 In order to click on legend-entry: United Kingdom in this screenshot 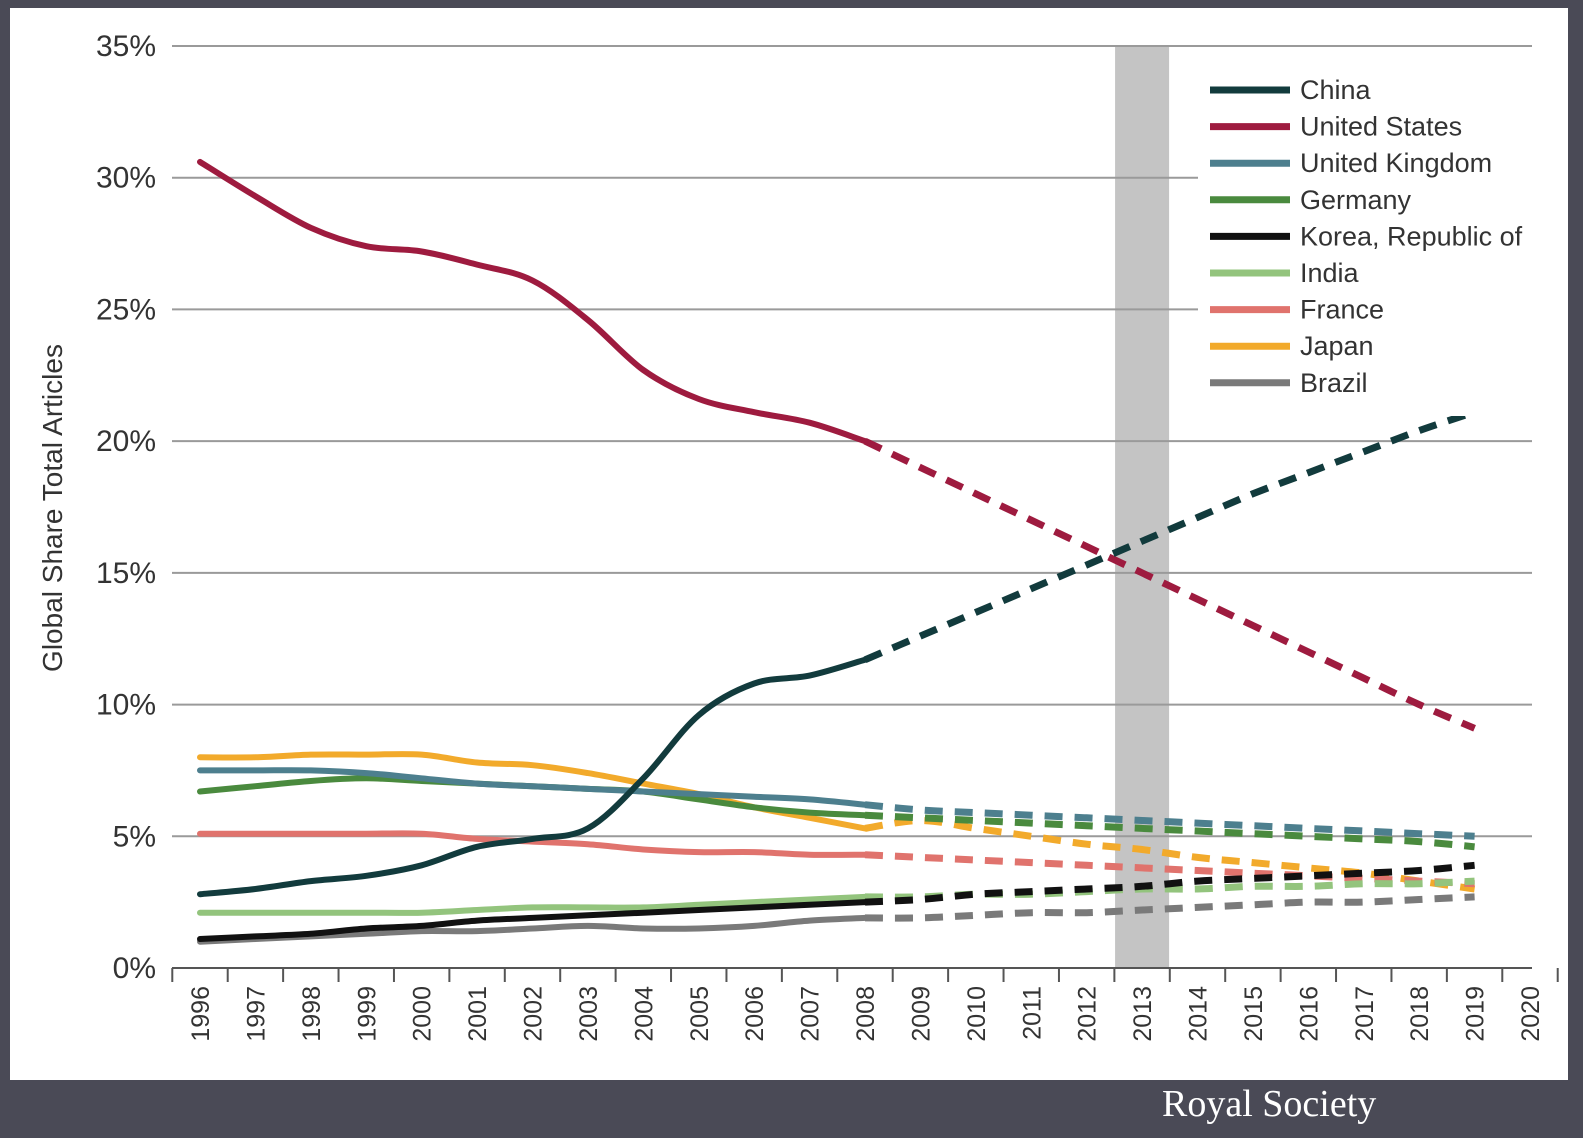, I will do `click(1396, 163)`.